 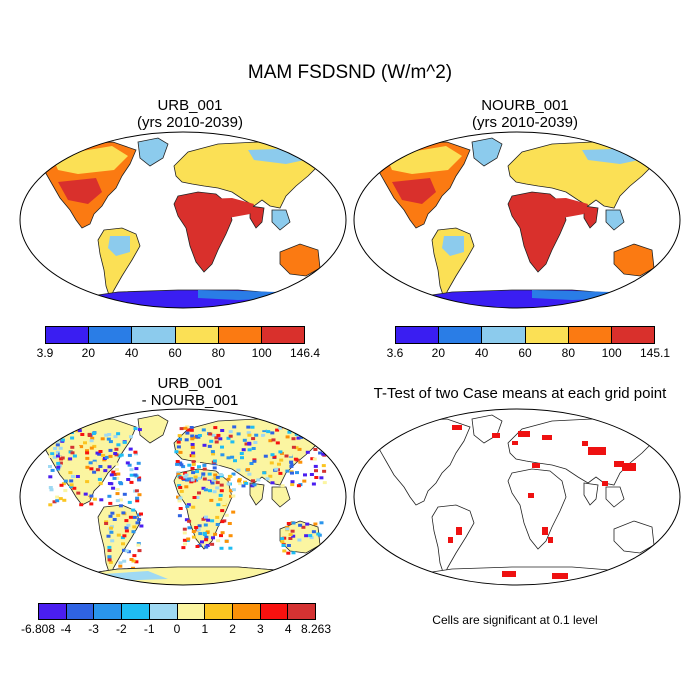 What do you see at coordinates (300, 260) in the screenshot?
I see `continent-australia` at bounding box center [300, 260].